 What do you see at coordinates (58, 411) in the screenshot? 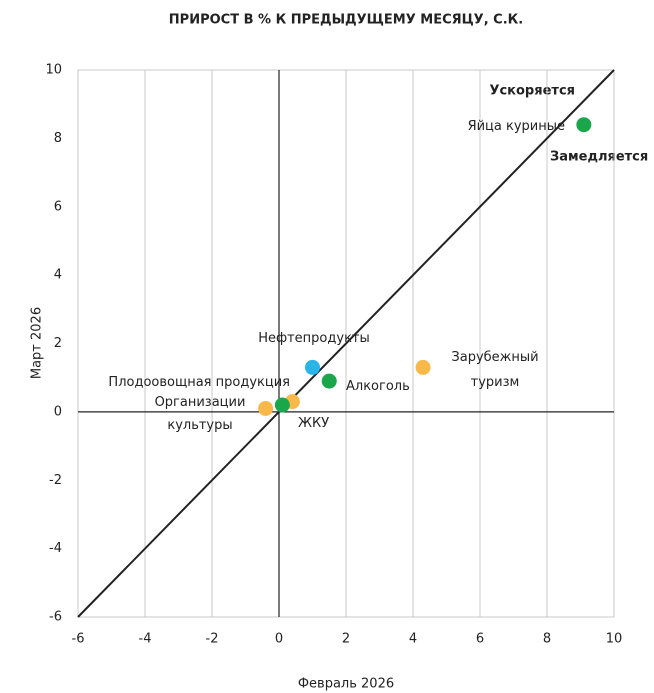
I see `y-tick-label: 0` at bounding box center [58, 411].